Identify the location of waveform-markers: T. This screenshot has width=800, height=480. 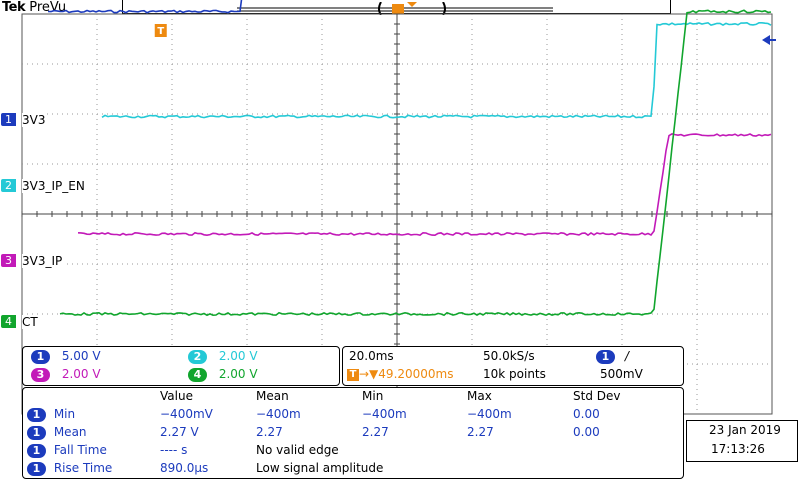
(465, 34).